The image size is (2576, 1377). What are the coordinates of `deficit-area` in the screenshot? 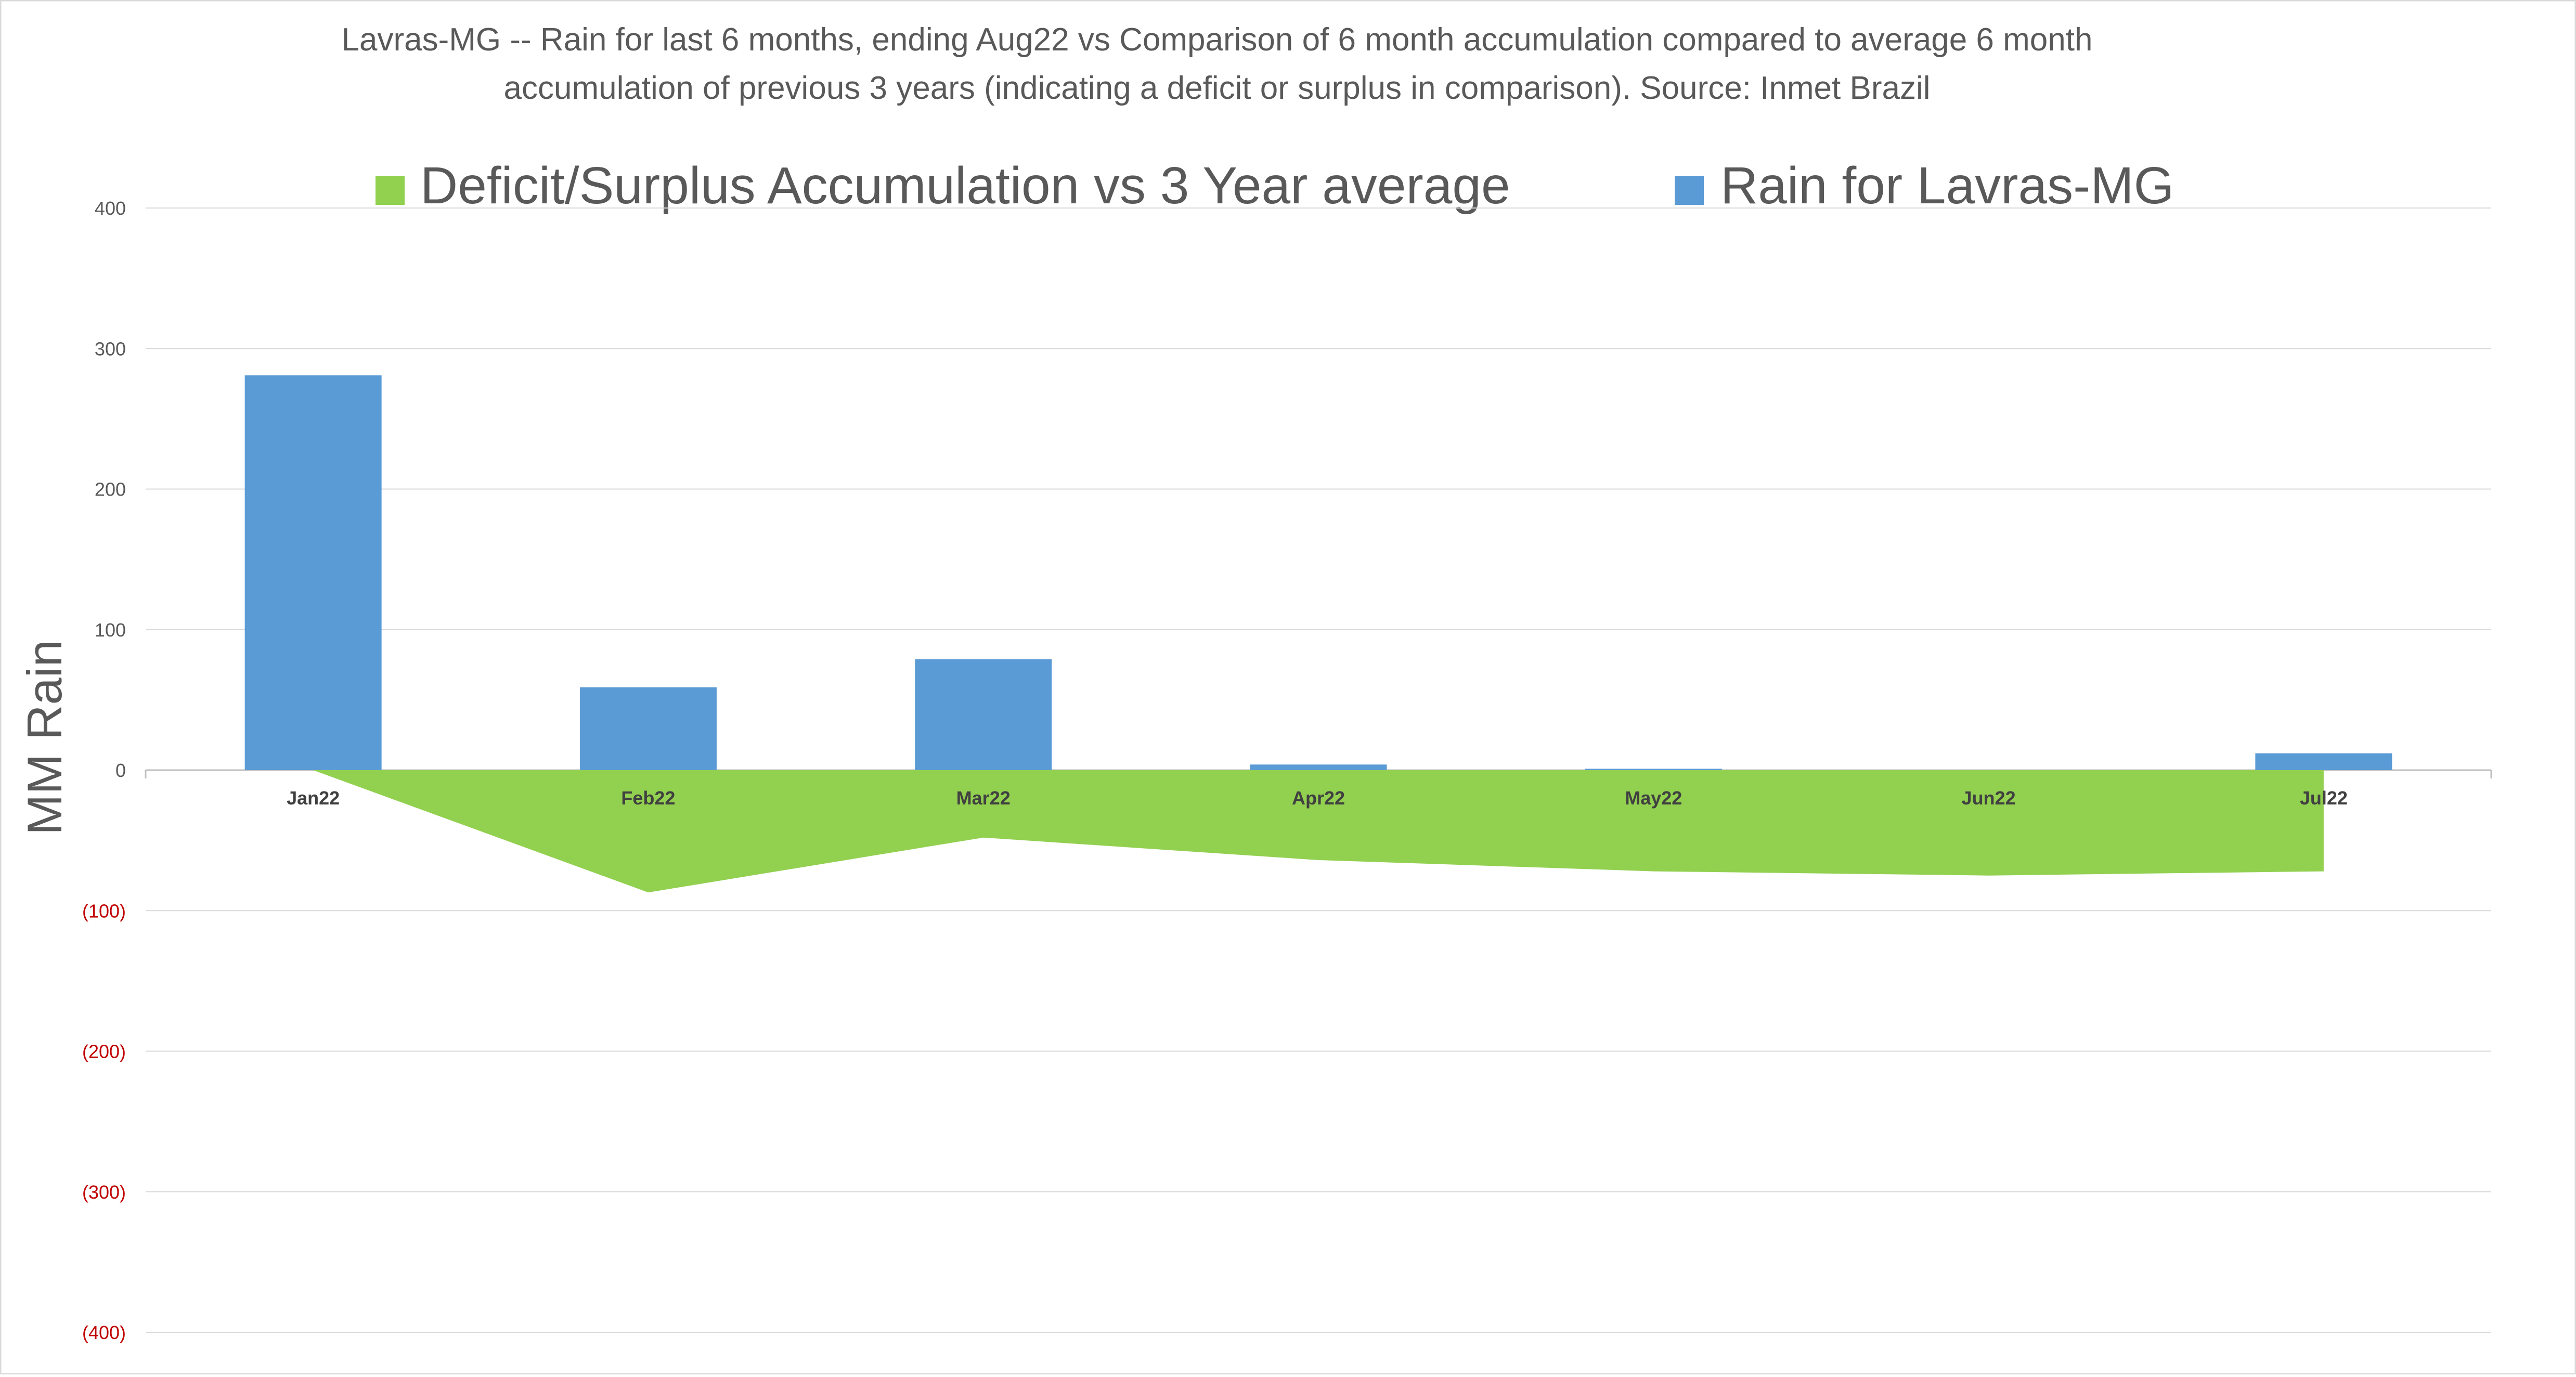 It's located at (1319, 831).